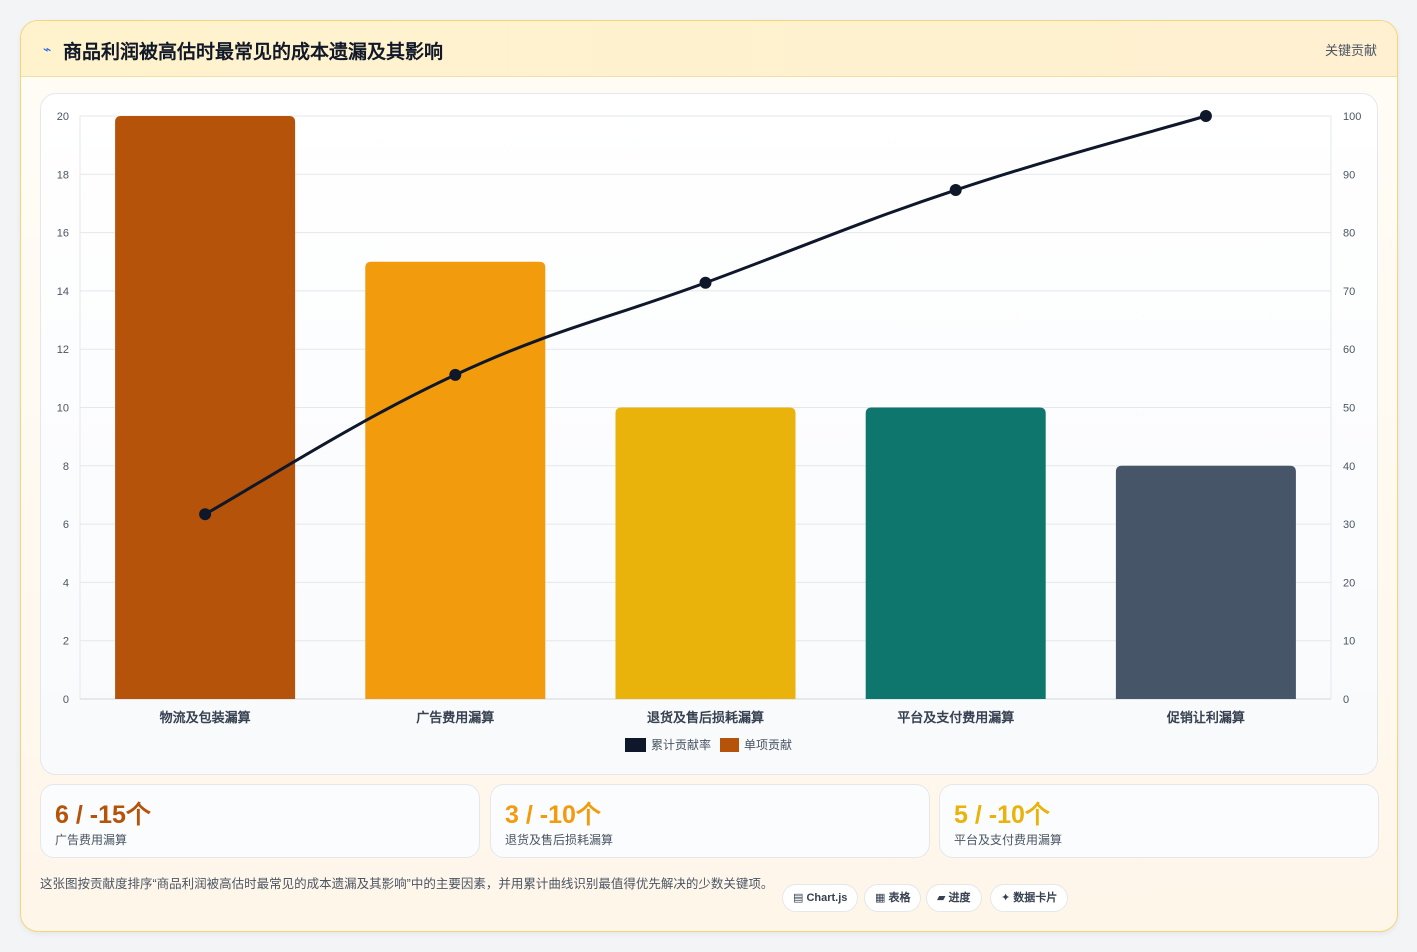 This screenshot has height=952, width=1417. Describe the element at coordinates (47, 49) in the screenshot. I see `lightning-icon: ⌁` at that location.